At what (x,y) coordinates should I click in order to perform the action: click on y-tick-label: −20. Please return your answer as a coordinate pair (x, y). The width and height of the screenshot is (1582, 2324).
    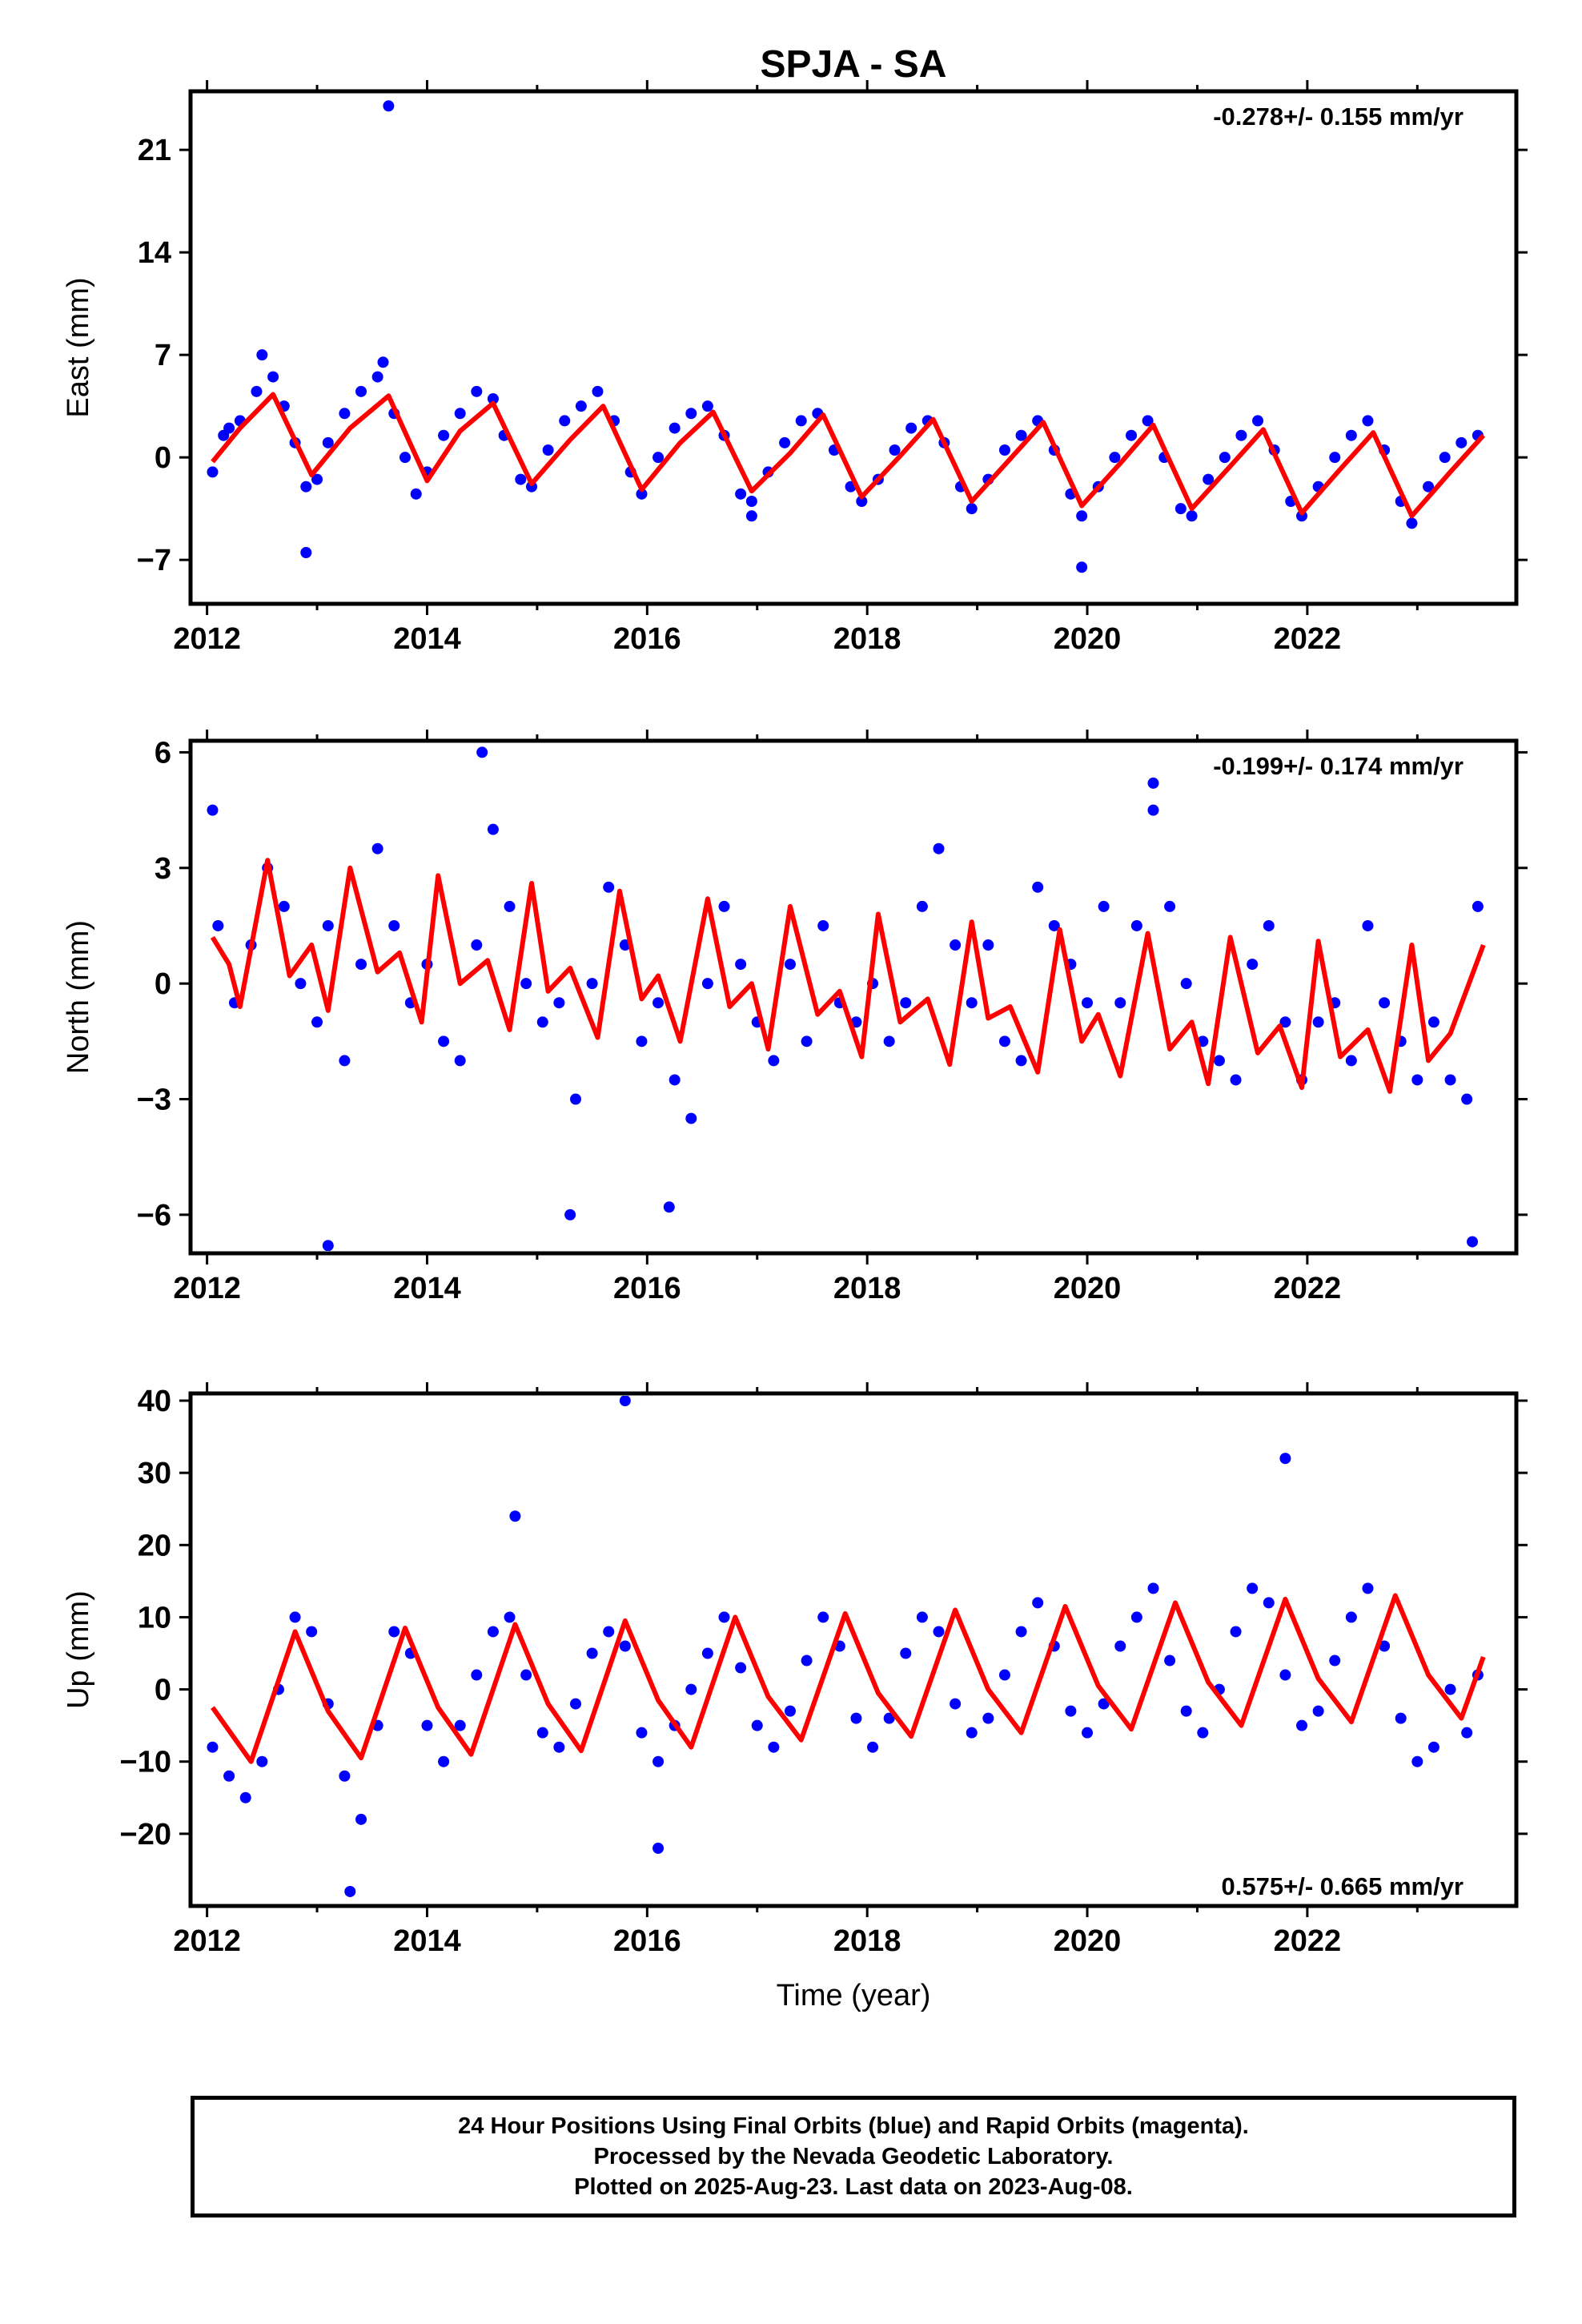
    Looking at the image, I should click on (145, 1835).